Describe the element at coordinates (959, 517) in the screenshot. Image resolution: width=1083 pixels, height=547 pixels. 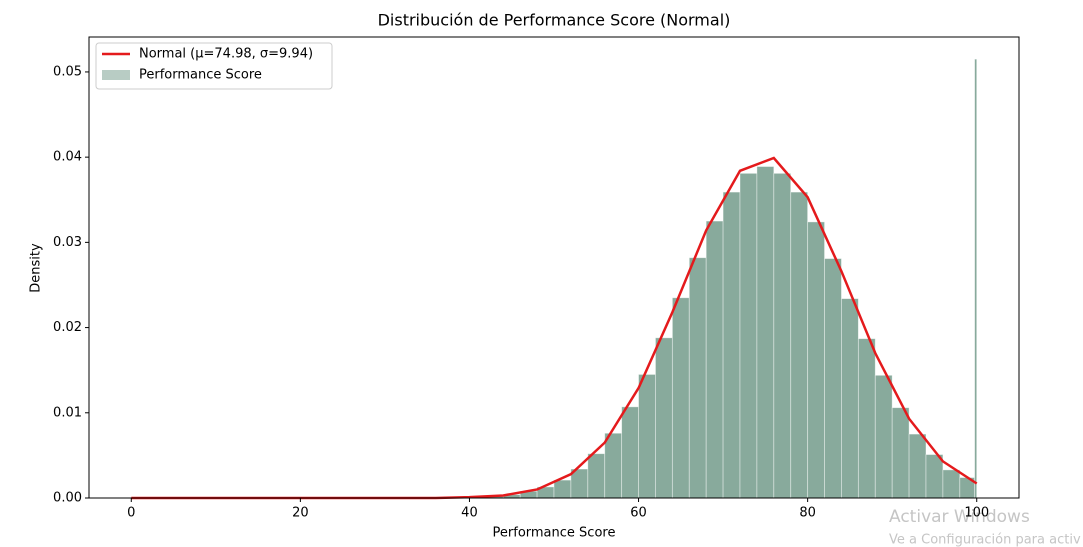
I see `watermark-title: Activar Windows` at that location.